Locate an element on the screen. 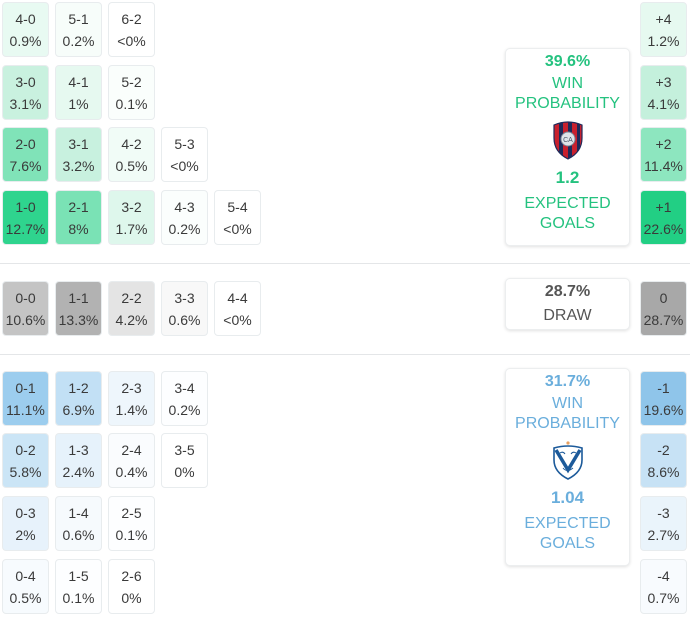 Image resolution: width=690 pixels, height=620 pixels. score-cell: 2-4 0.4% is located at coordinates (131, 460).